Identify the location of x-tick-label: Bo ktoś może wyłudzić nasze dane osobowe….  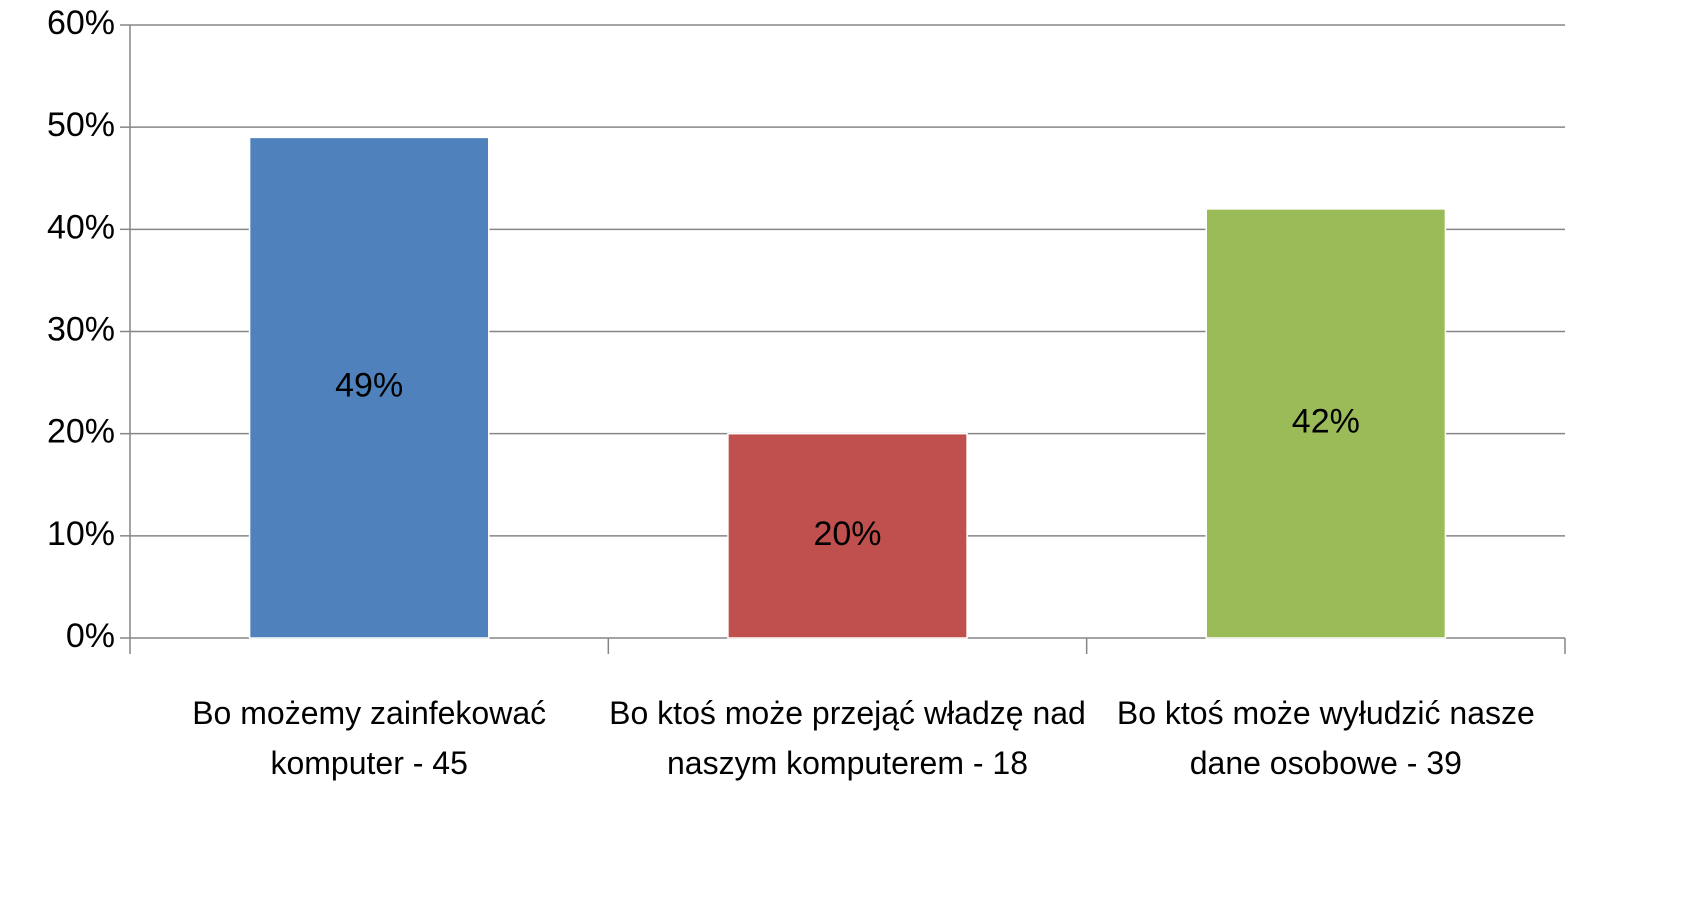
(1325, 738).